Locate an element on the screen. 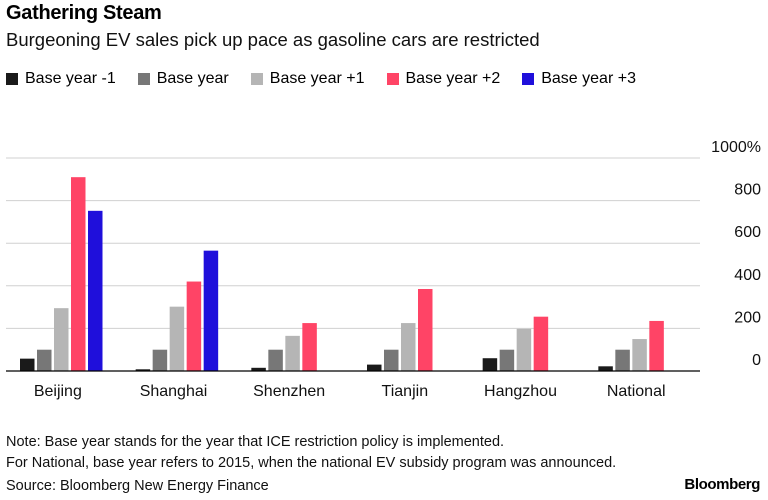  legend-item: Base year +2 is located at coordinates (443, 79).